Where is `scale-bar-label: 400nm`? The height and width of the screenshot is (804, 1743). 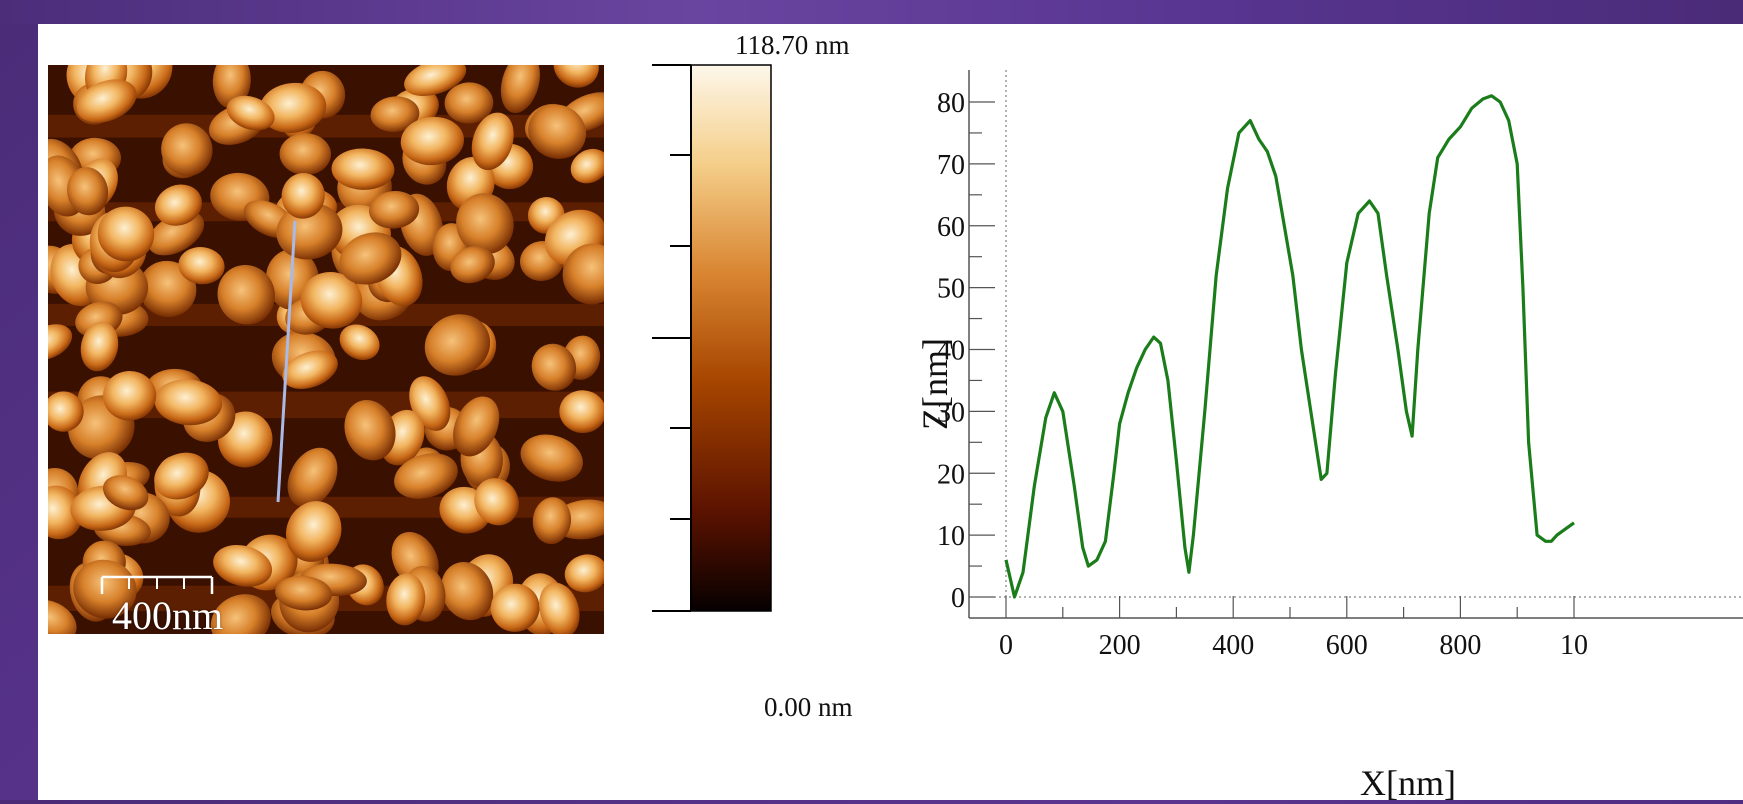
scale-bar-label: 400nm is located at coordinates (168, 615).